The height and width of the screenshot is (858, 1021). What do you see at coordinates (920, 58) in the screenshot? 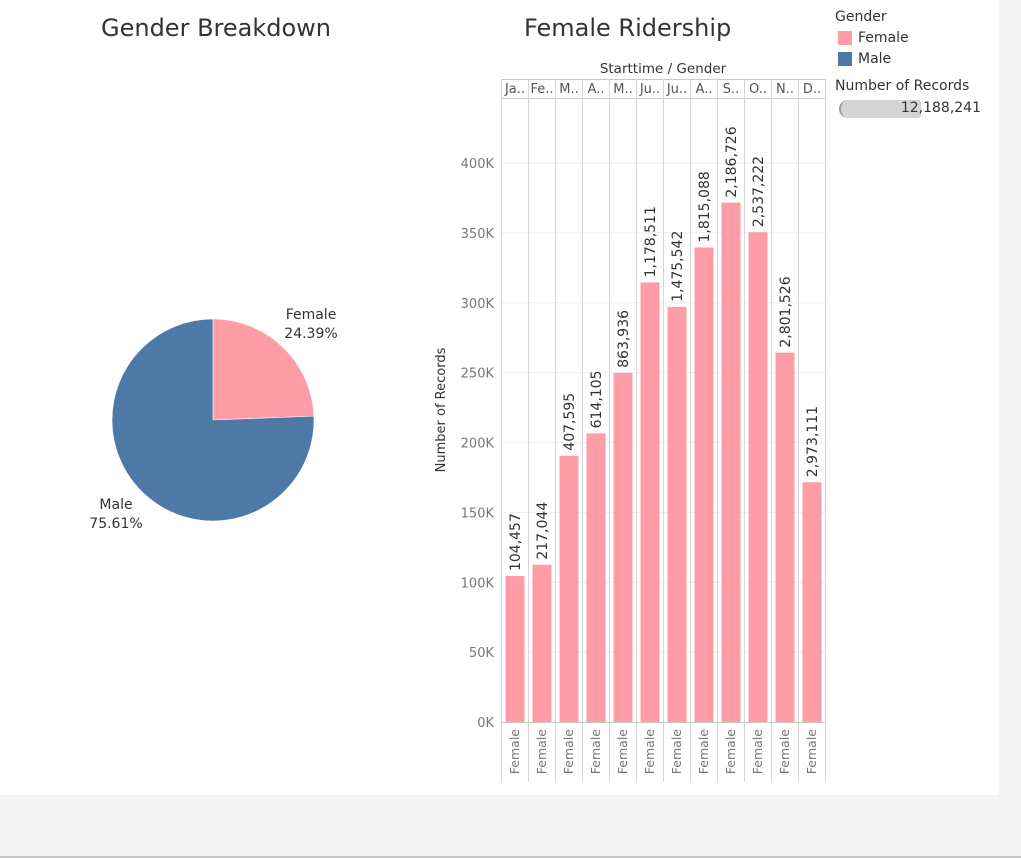
I see `legend-item-male: Male` at bounding box center [920, 58].